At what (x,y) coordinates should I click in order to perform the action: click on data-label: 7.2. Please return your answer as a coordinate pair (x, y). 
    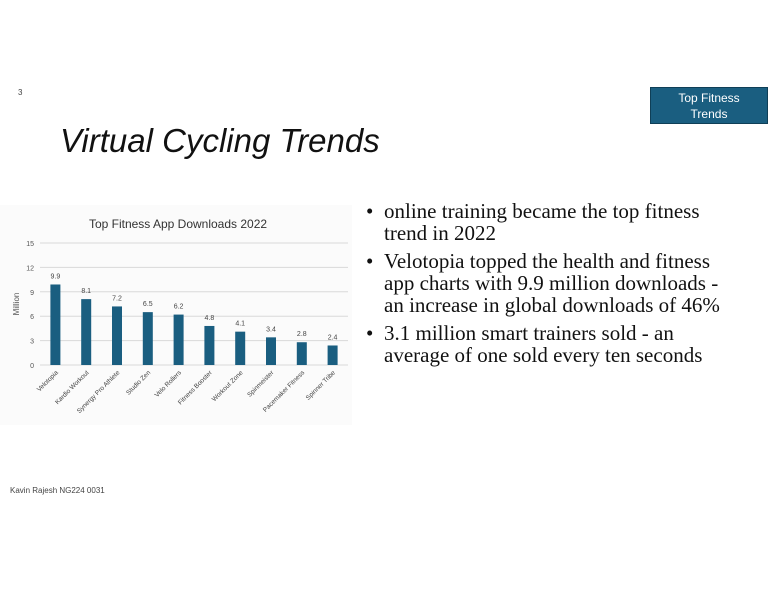
    Looking at the image, I should click on (117, 298).